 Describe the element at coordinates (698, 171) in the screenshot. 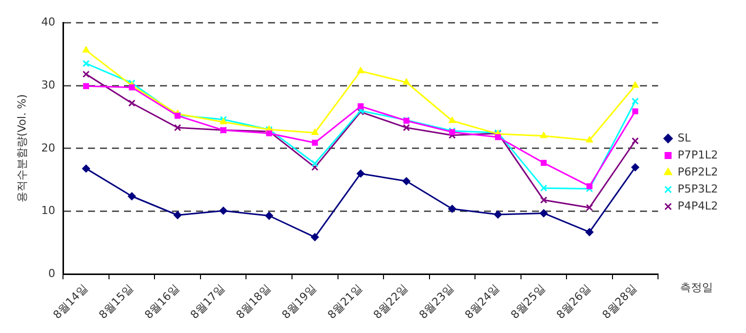

I see `legend-label: P6P2L2` at that location.